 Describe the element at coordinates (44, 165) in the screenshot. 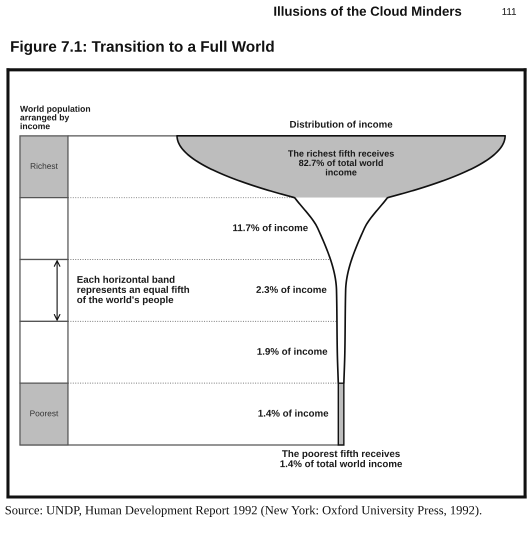

I see `category-label: Richest` at that location.